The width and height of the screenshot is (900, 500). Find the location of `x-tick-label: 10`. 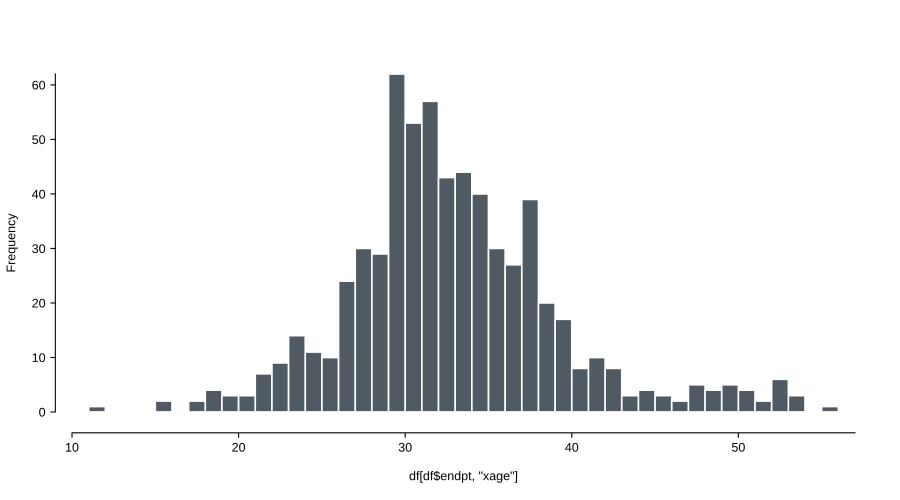

x-tick-label: 10 is located at coordinates (72, 447).